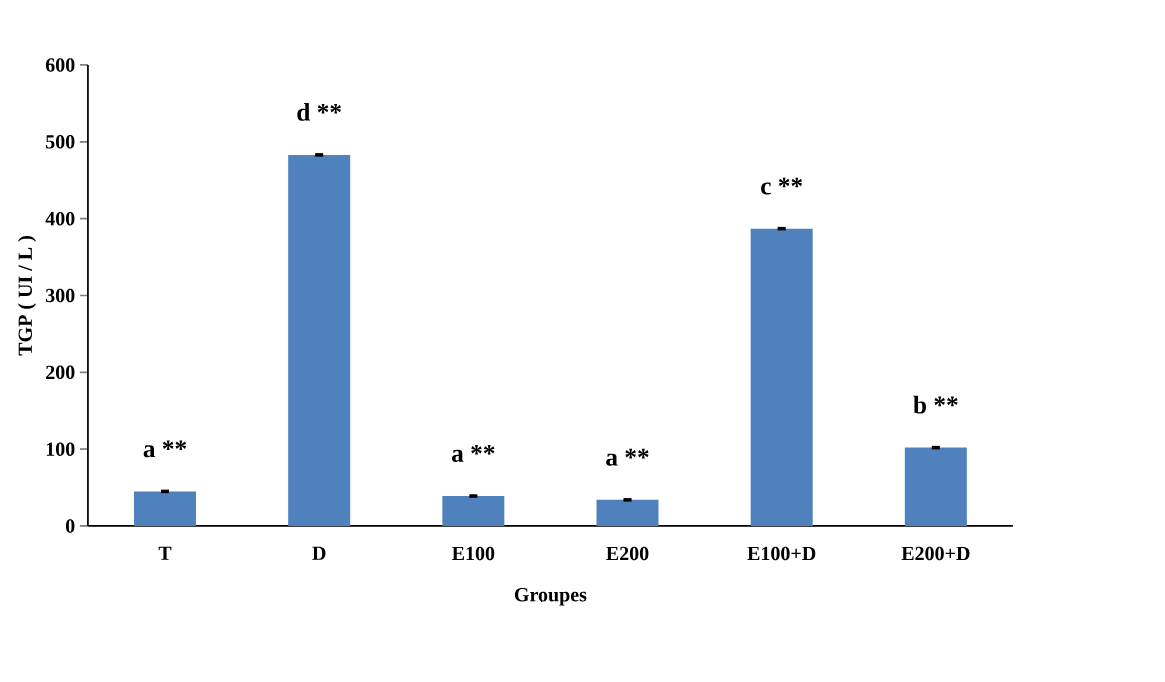 The width and height of the screenshot is (1165, 682). Describe the element at coordinates (935, 404) in the screenshot. I see `annotation: b **` at that location.